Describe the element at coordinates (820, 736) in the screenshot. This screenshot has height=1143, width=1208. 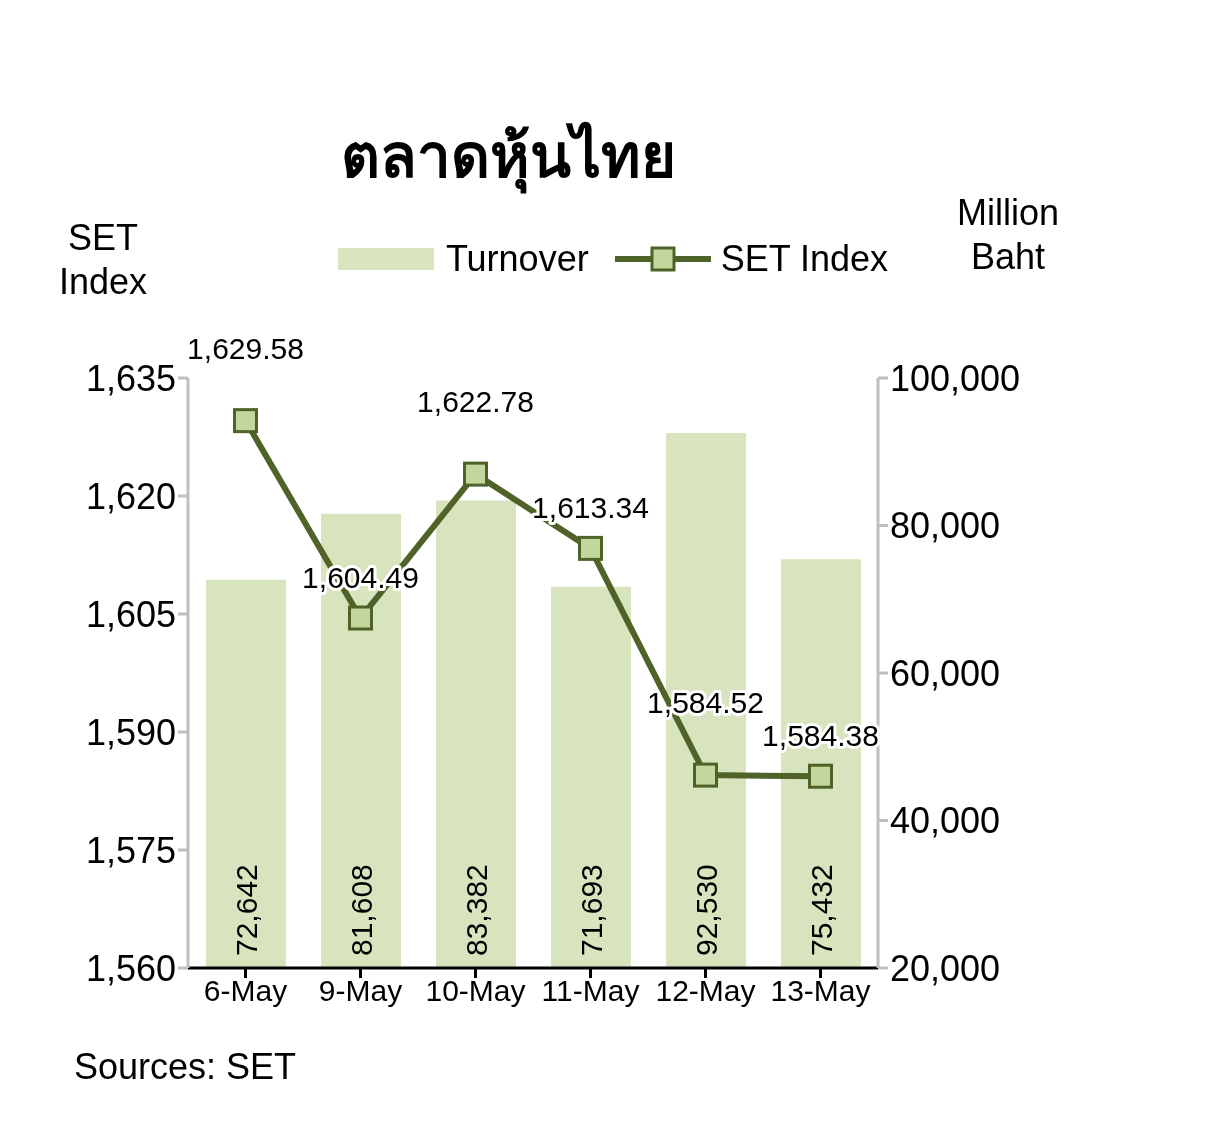
I see `data-label: 1,584.38` at that location.